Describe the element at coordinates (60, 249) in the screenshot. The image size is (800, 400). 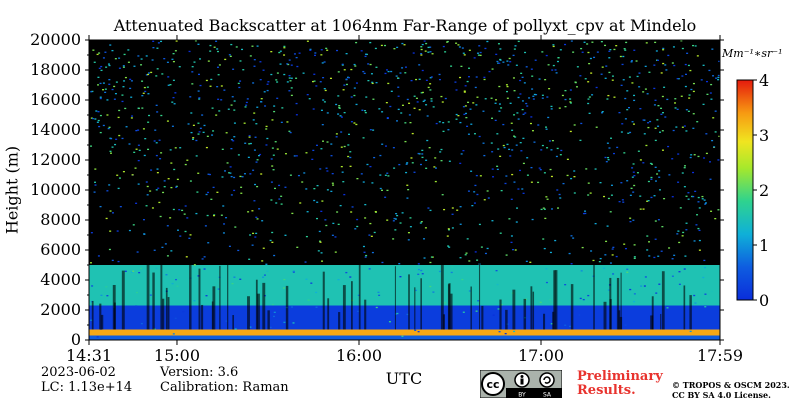
I see `y-tick-label: 6000` at that location.